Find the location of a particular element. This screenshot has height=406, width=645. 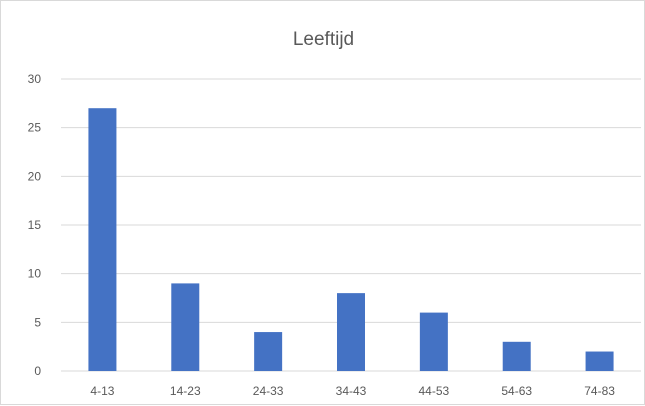

x-tick-label: 14-23 is located at coordinates (185, 391).